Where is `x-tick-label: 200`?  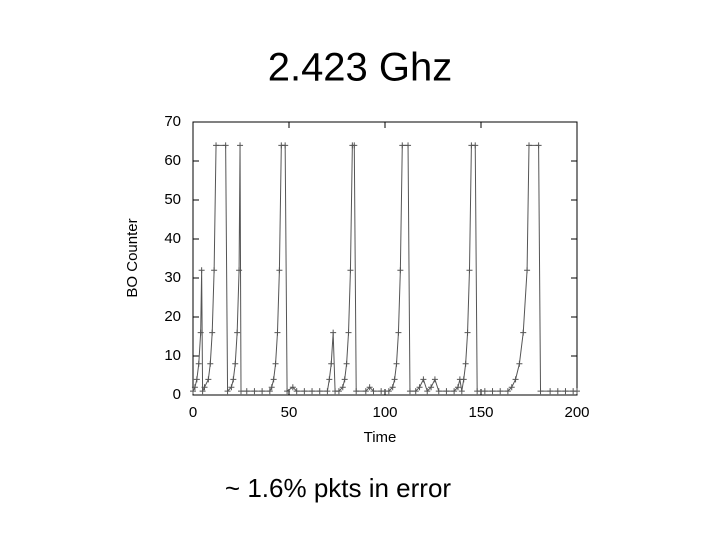
x-tick-label: 200 is located at coordinates (576, 412).